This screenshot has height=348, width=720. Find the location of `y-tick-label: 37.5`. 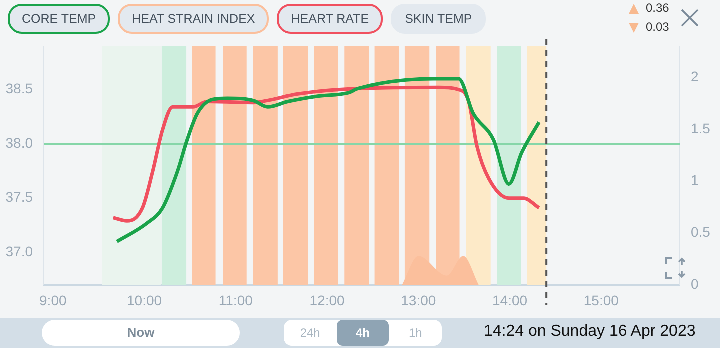

y-tick-label: 37.5 is located at coordinates (20, 197).